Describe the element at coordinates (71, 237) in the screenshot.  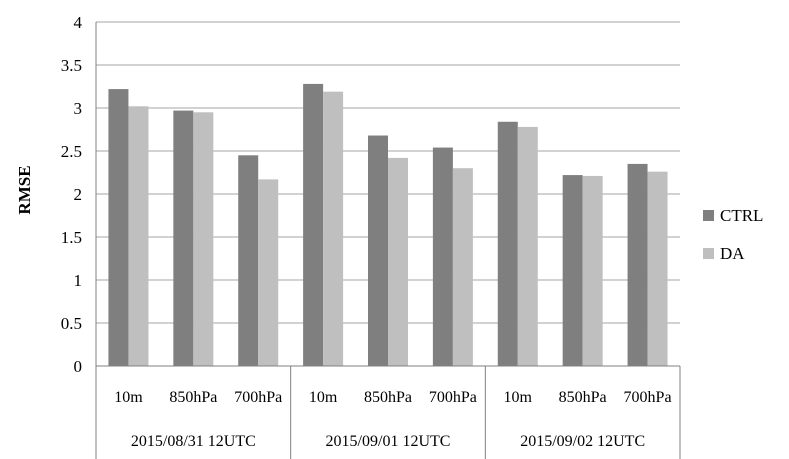
I see `y-tick-label: 1.5` at that location.